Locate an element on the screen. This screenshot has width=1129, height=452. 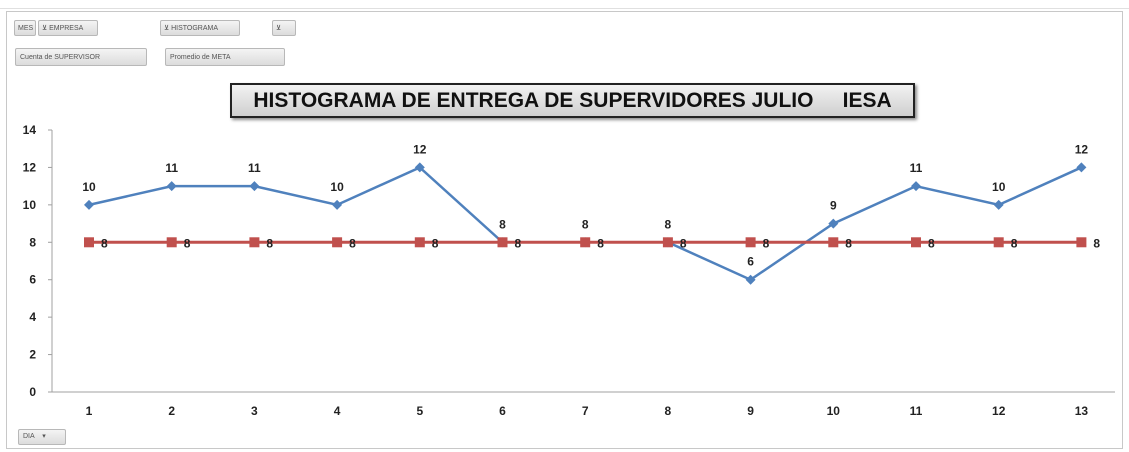
x-tick-label: 5 is located at coordinates (419, 411).